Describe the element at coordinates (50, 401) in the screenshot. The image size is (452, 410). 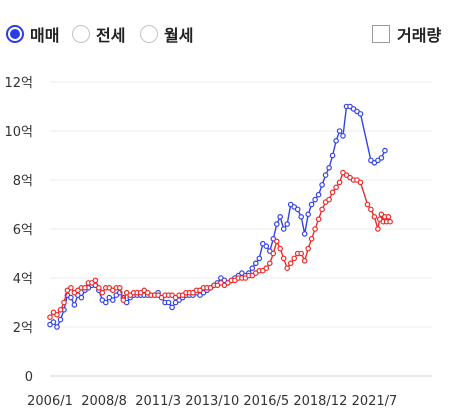
I see `x-tick-label: 2006/1` at that location.